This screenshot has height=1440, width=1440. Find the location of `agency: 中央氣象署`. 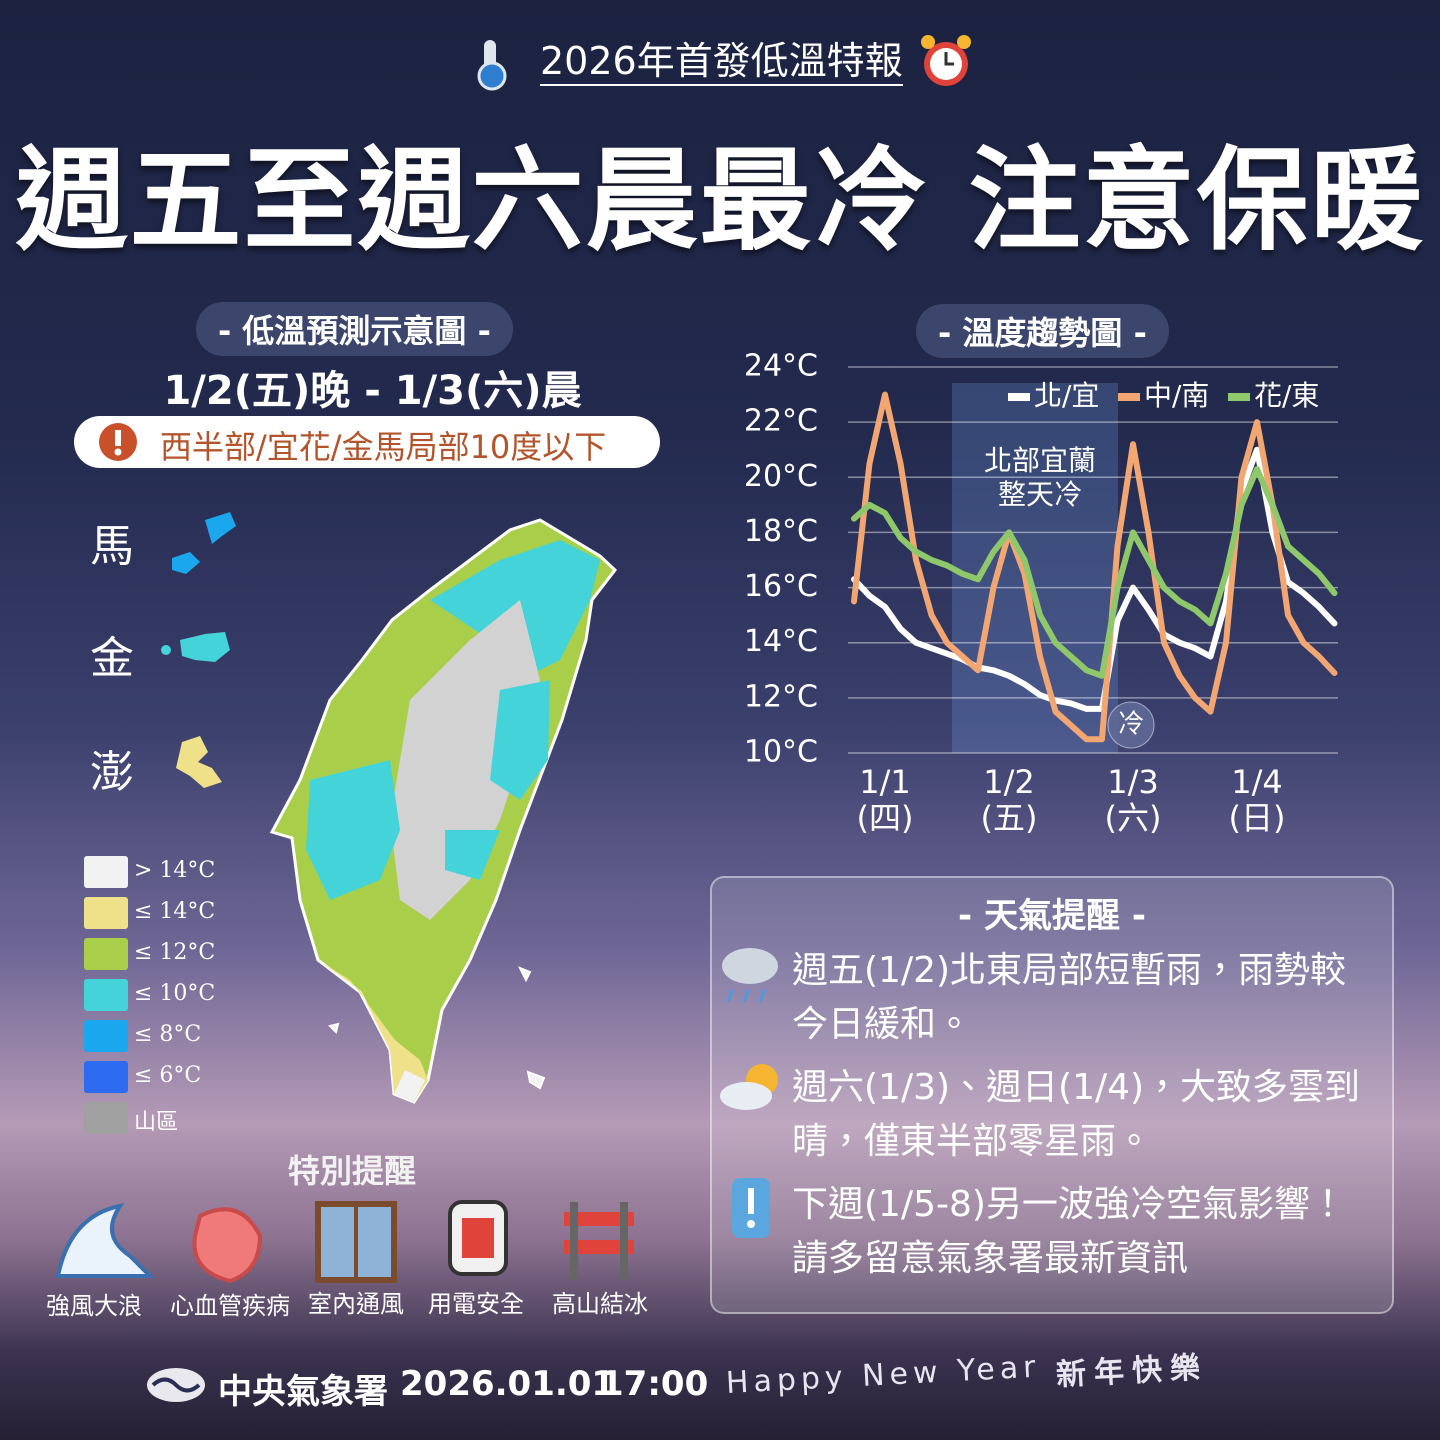

agency: 中央氣象署 is located at coordinates (303, 1392).